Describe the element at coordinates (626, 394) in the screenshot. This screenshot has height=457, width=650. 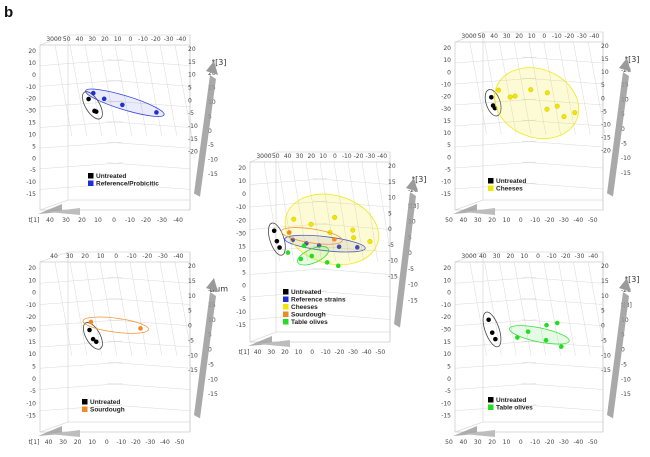
I see `right2-tick-label: -15` at that location.